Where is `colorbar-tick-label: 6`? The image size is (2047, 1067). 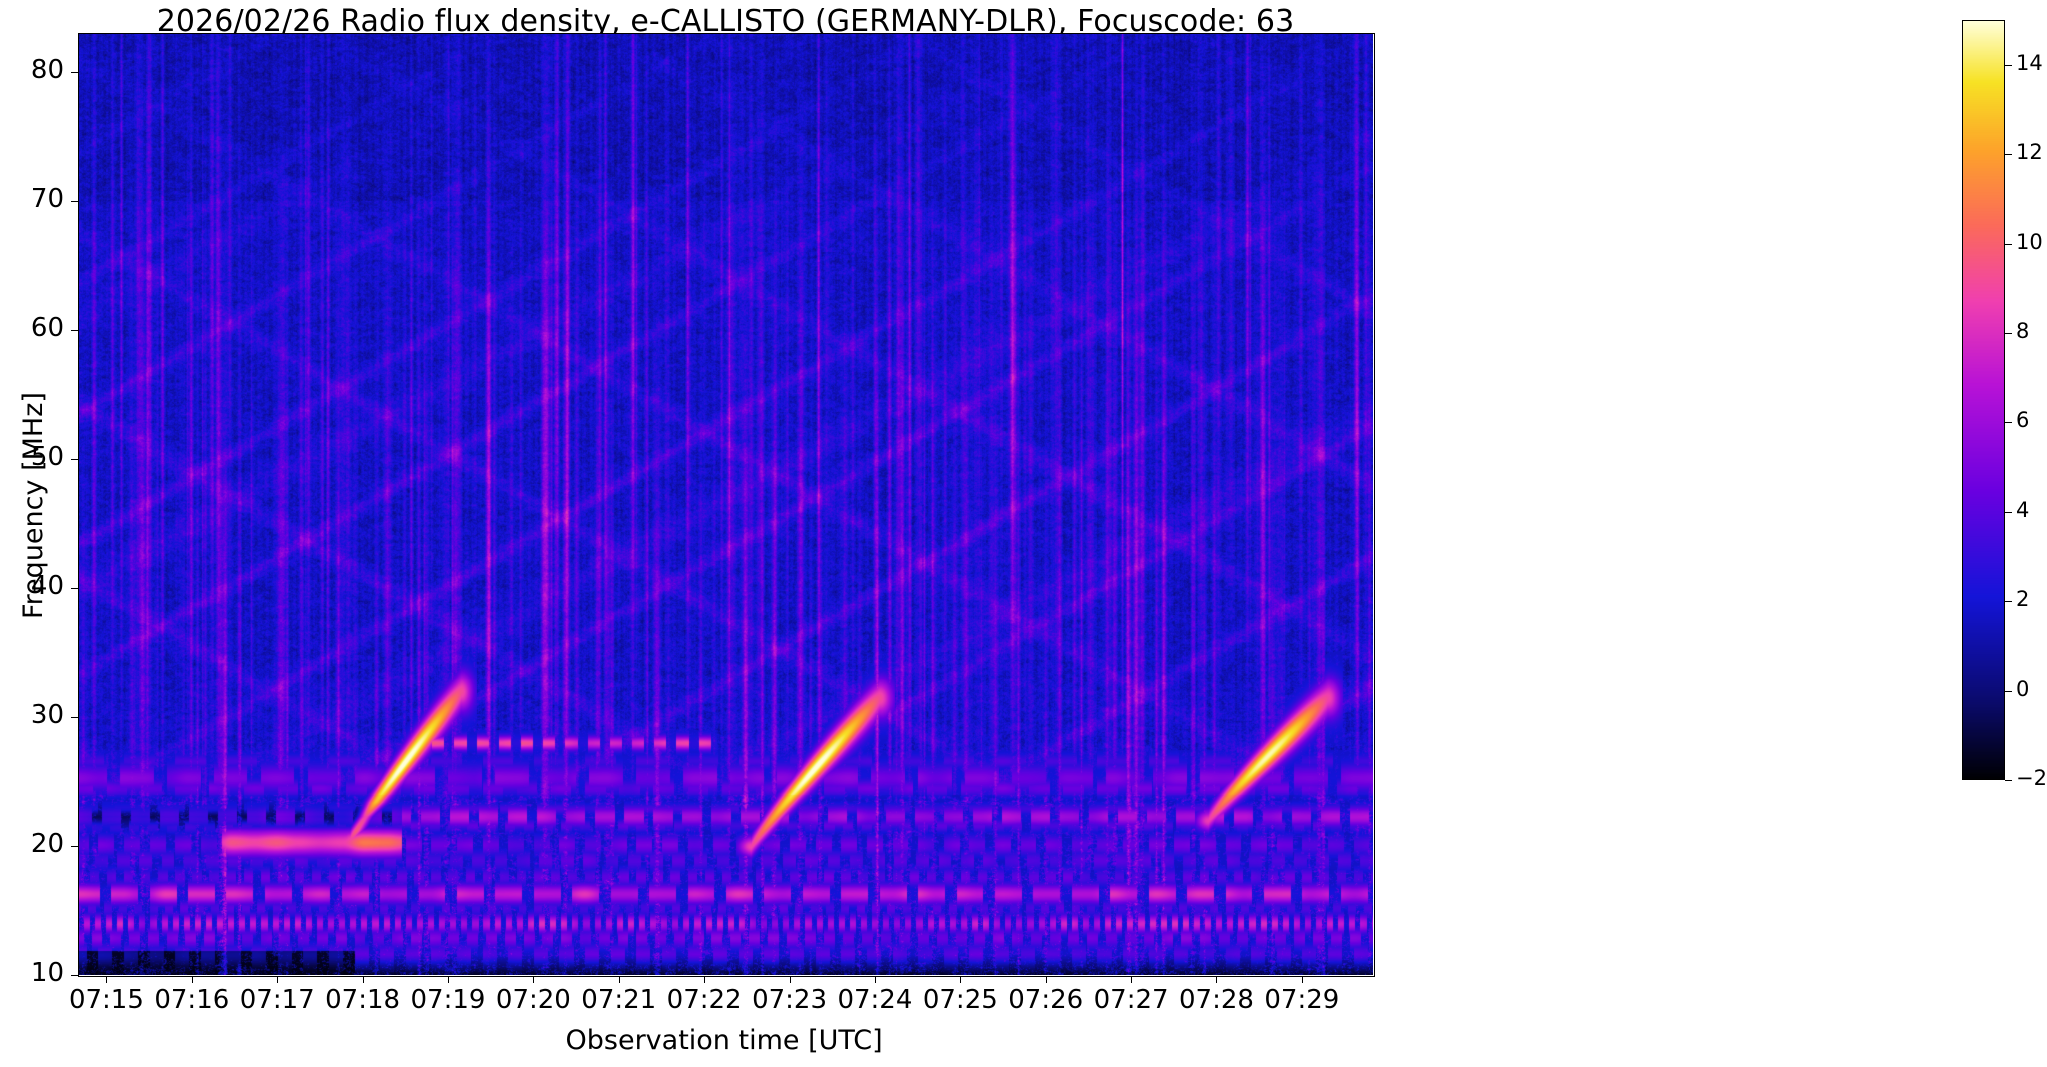 colorbar-tick-label: 6 is located at coordinates (2023, 420).